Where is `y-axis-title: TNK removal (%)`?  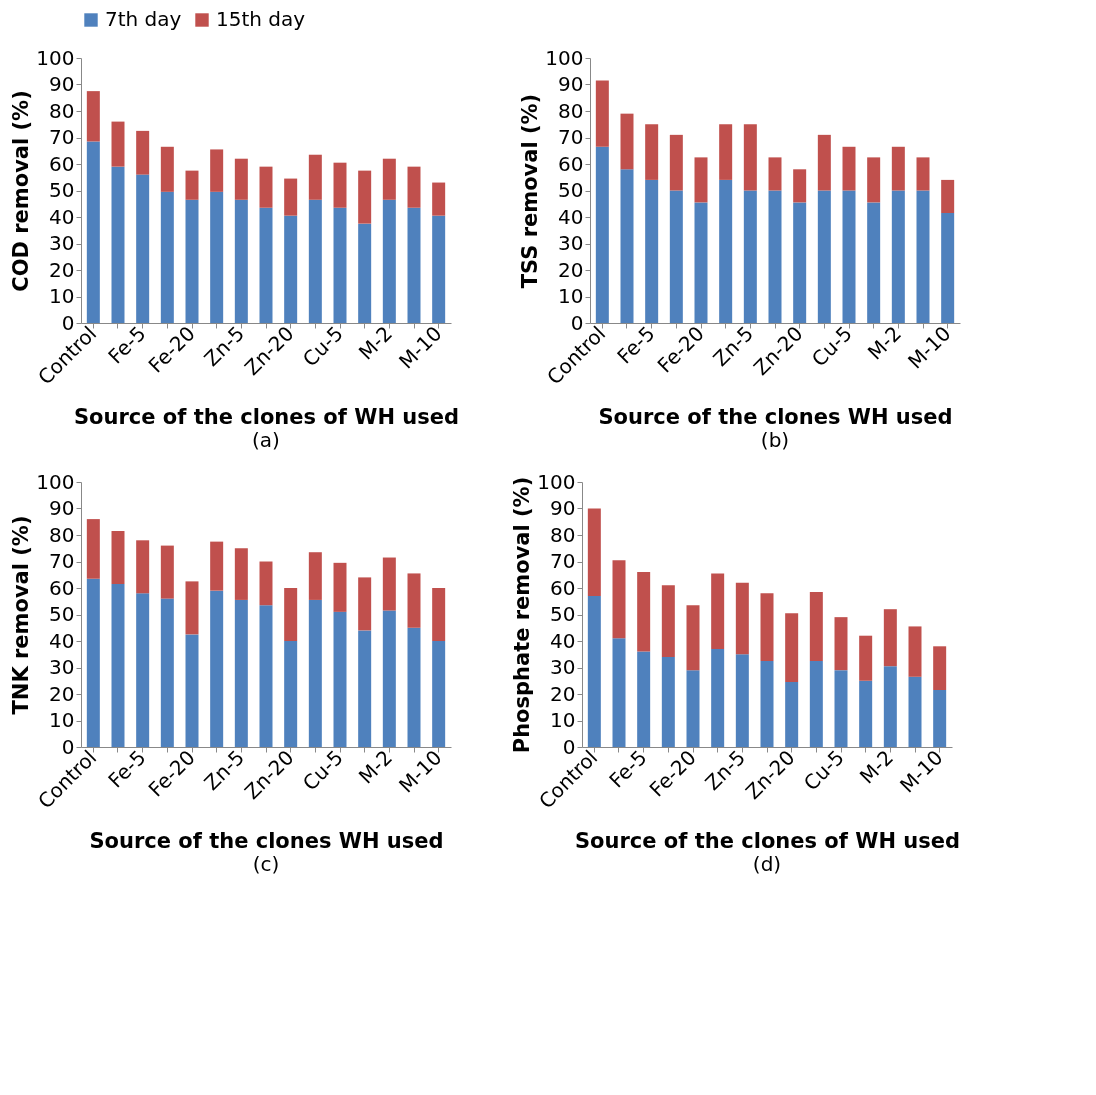
y-axis-title: TNK removal (%) is located at coordinates (21, 615).